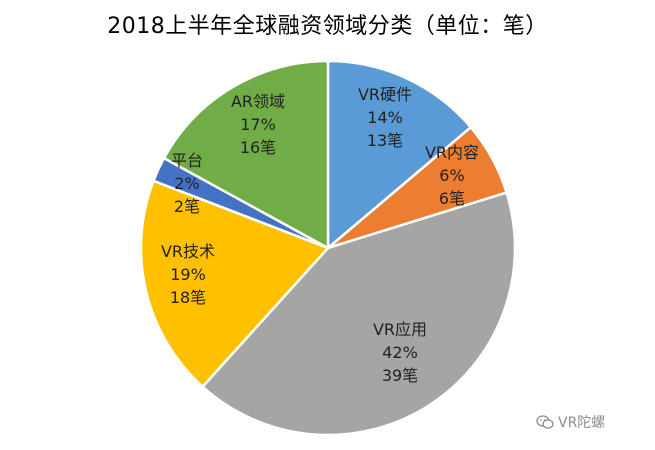 This screenshot has width=655, height=450. Describe the element at coordinates (186, 183) in the screenshot. I see `slice-label-percent-4: 2%` at that location.